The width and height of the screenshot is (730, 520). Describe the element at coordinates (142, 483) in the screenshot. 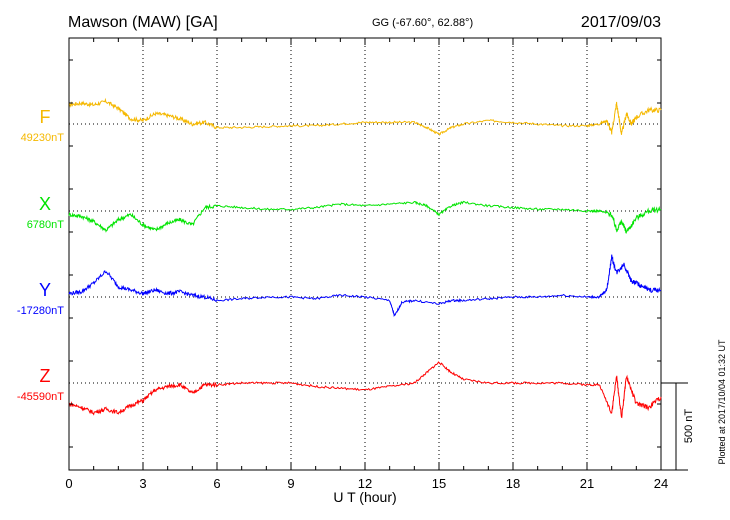

I see `x-tick-label-3: 3` at that location.